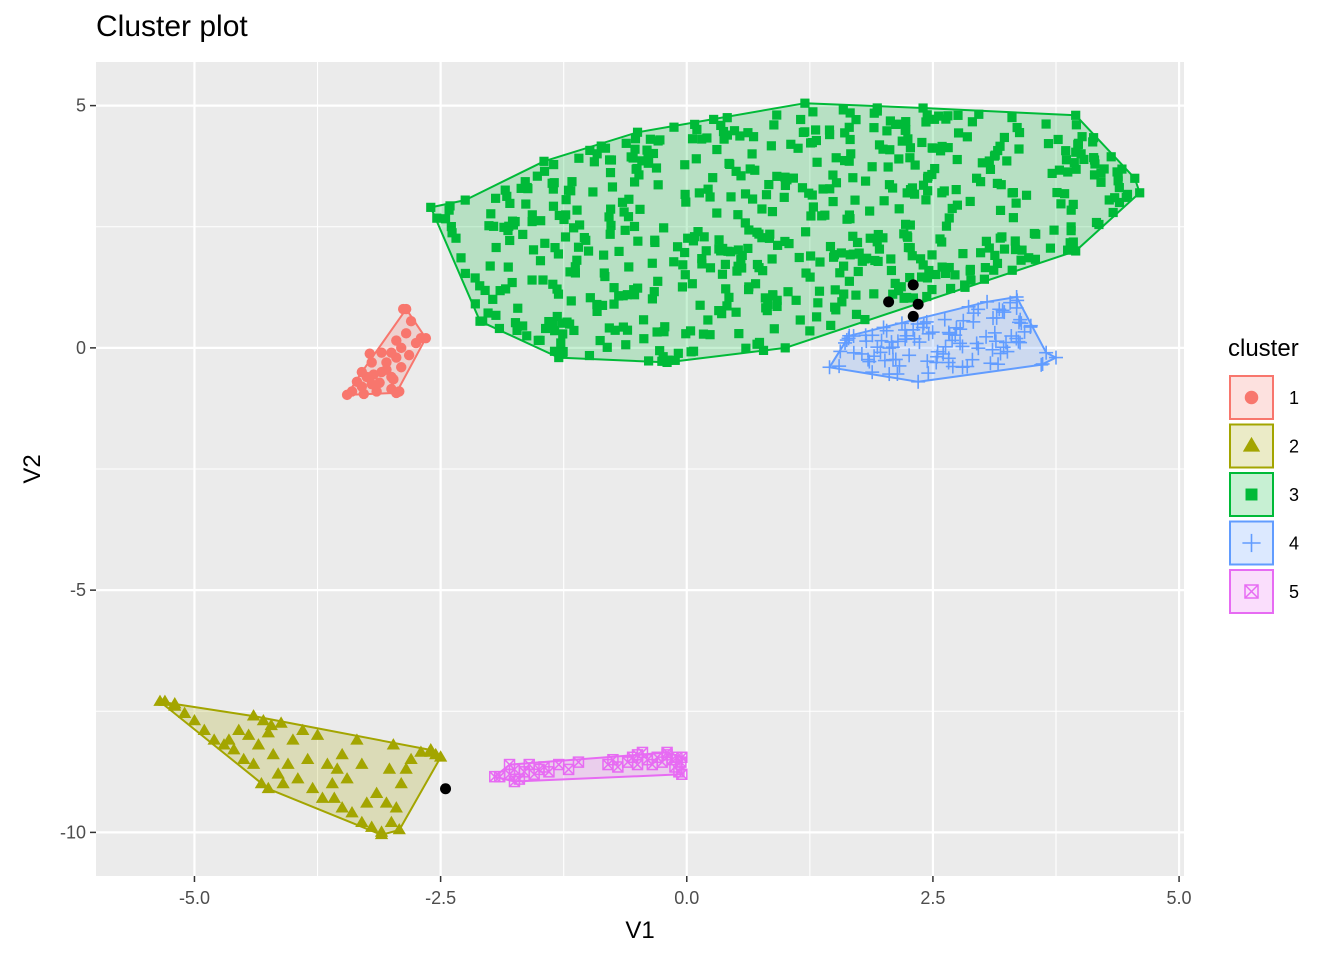 The height and width of the screenshot is (960, 1344). I want to click on legend: cluster 1 2 3 4 5, so click(1263, 474).